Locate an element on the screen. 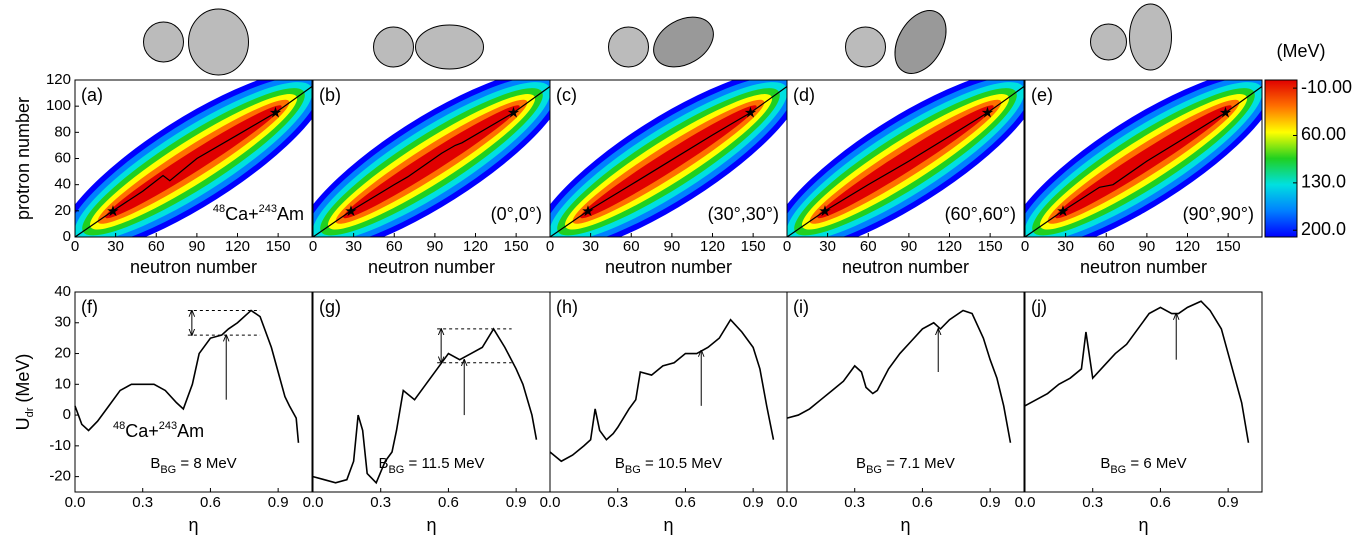 This screenshot has width=1368, height=550. panel-label: (g) is located at coordinates (330, 307).